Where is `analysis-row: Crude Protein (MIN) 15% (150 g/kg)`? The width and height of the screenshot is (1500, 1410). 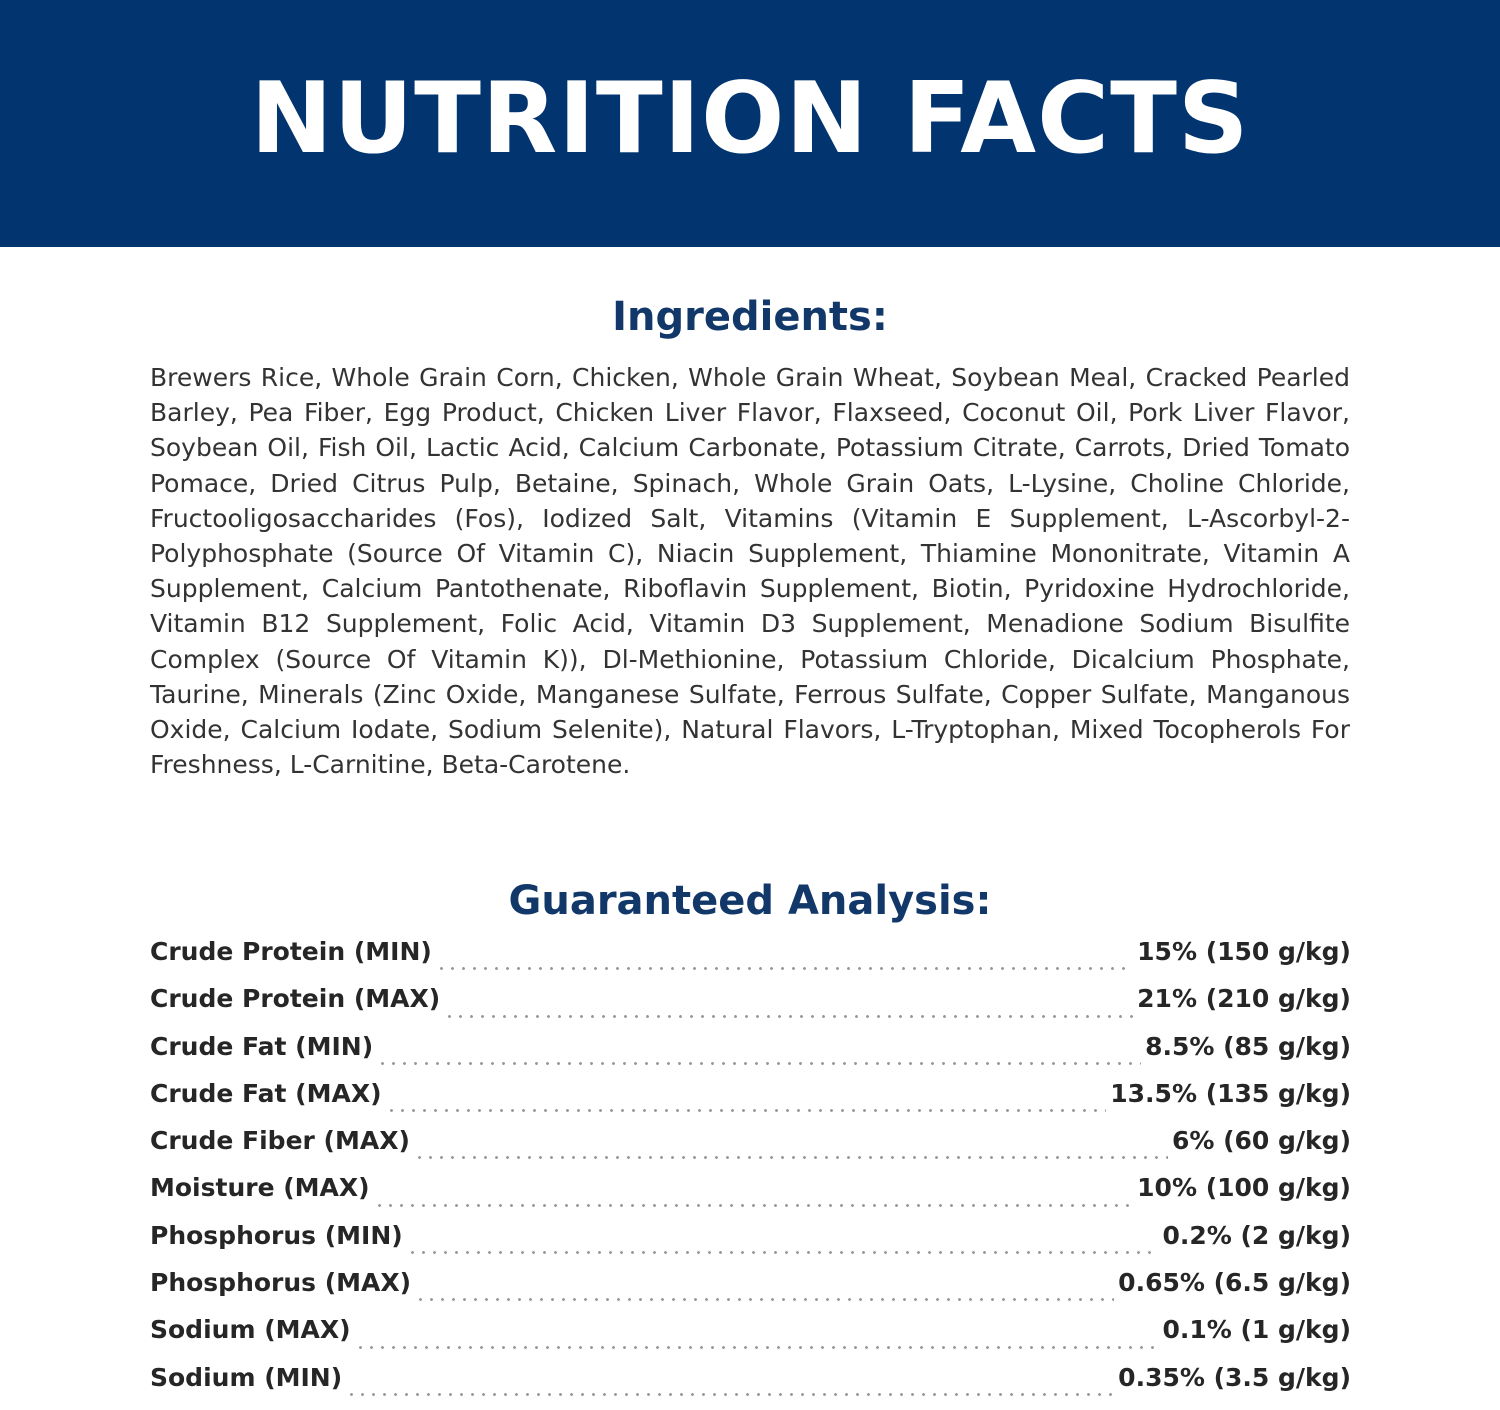 analysis-row: Crude Protein (MIN) 15% (150 g/kg) is located at coordinates (750, 960).